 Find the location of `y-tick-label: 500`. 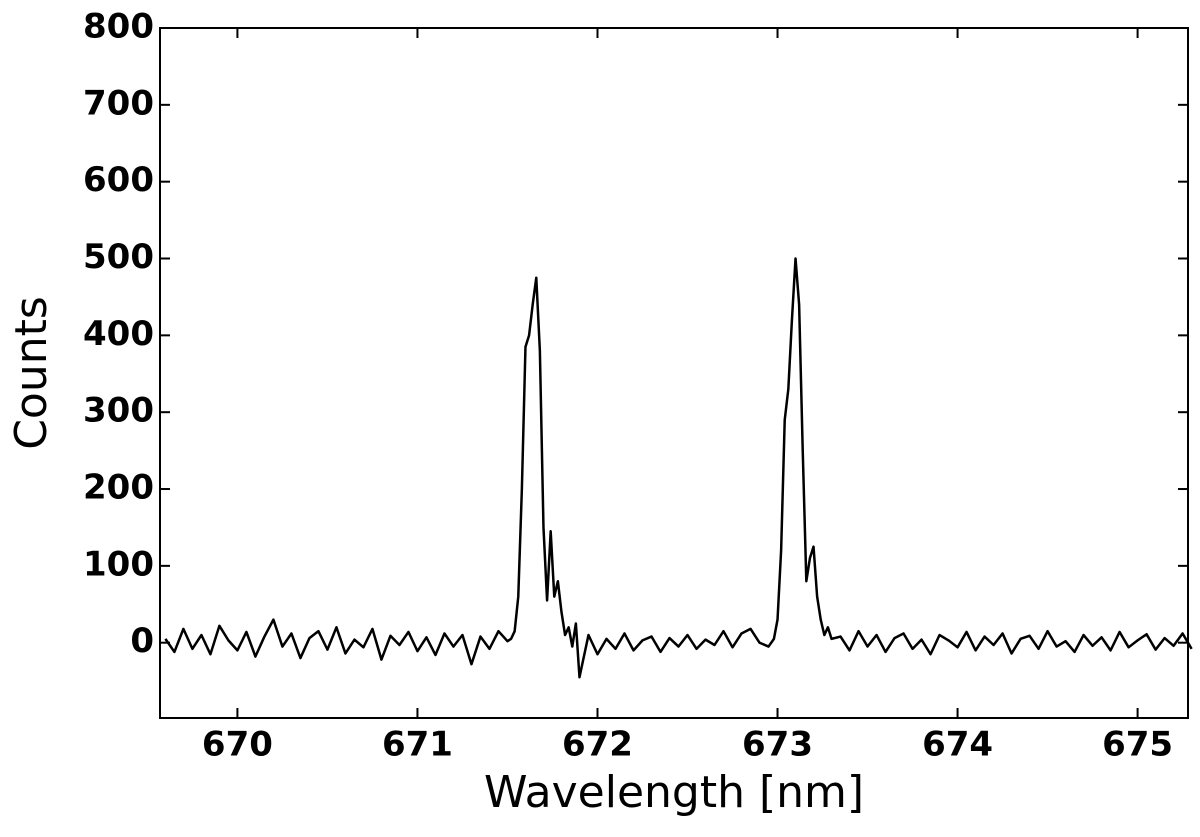

y-tick-label: 500 is located at coordinates (118, 257).